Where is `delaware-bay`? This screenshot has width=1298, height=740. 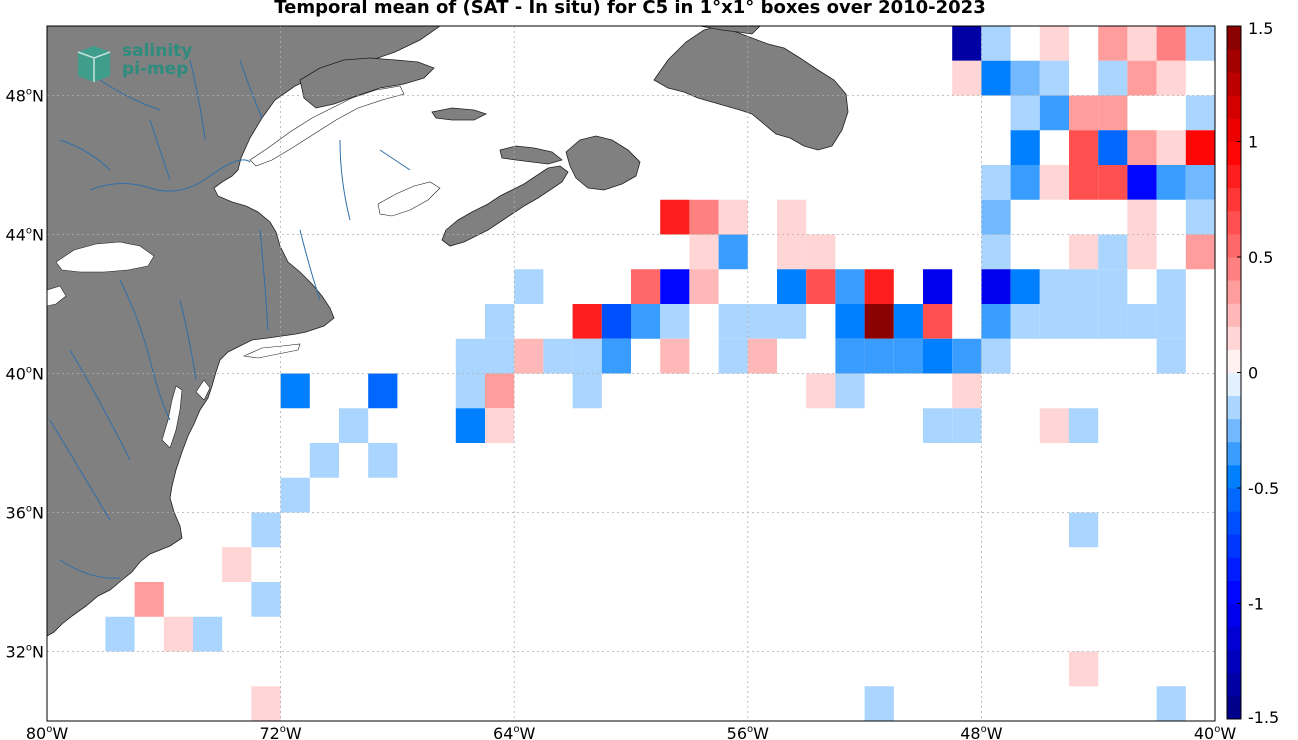
delaware-bay is located at coordinates (203, 390).